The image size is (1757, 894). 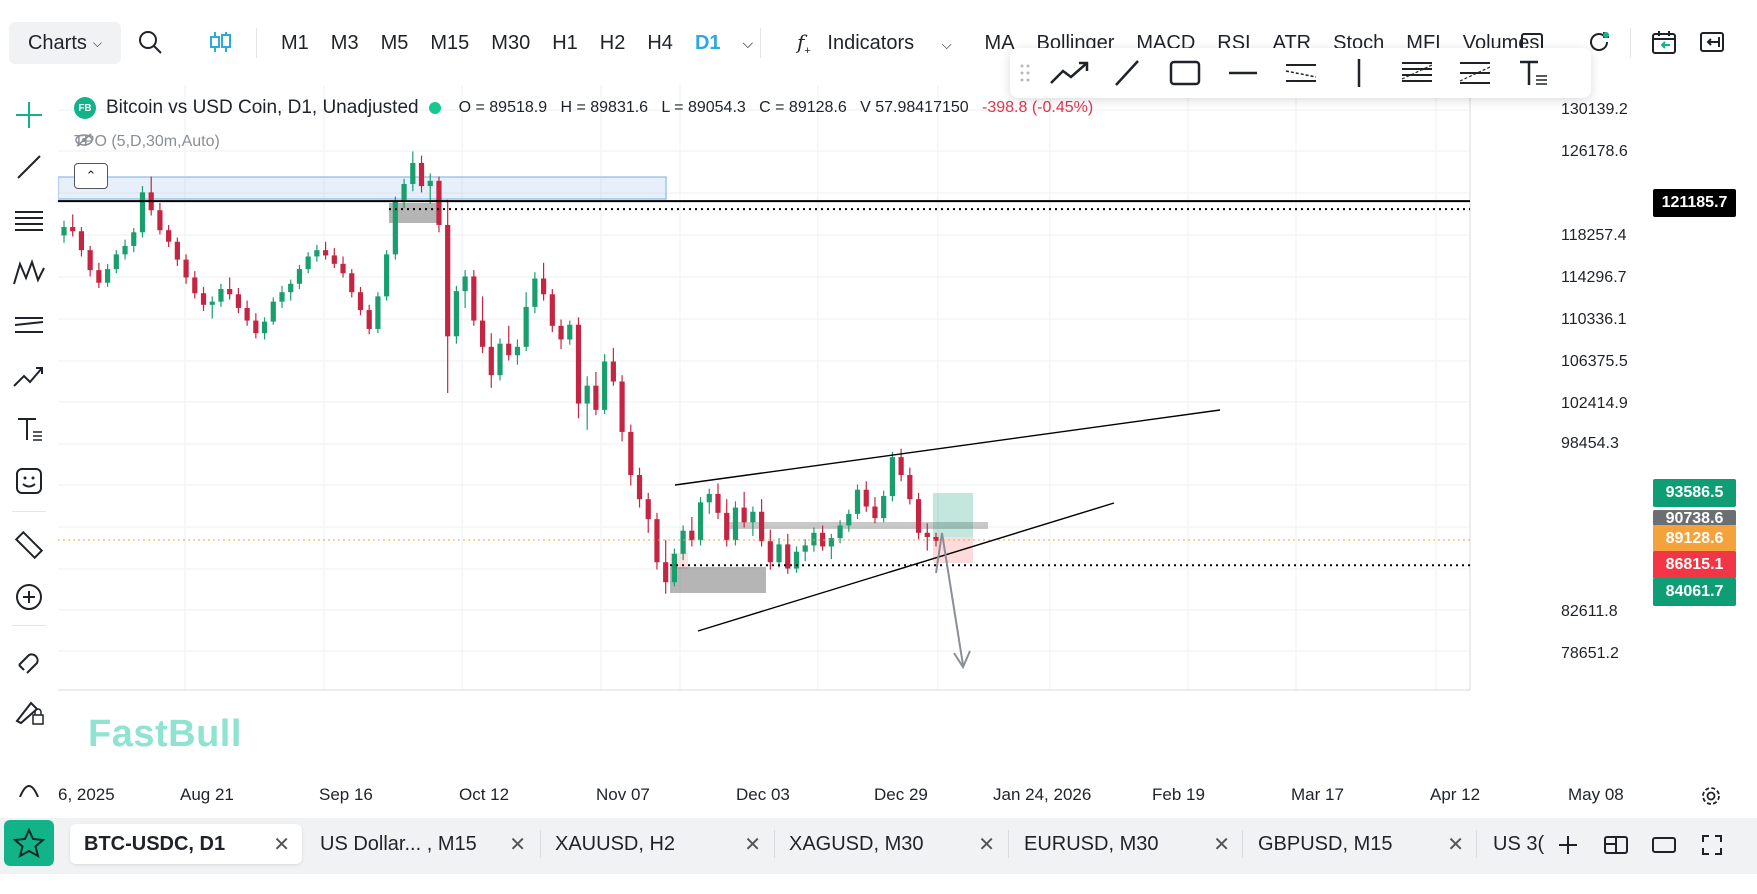 What do you see at coordinates (29, 167) in the screenshot?
I see `trend-line-tool-icon` at bounding box center [29, 167].